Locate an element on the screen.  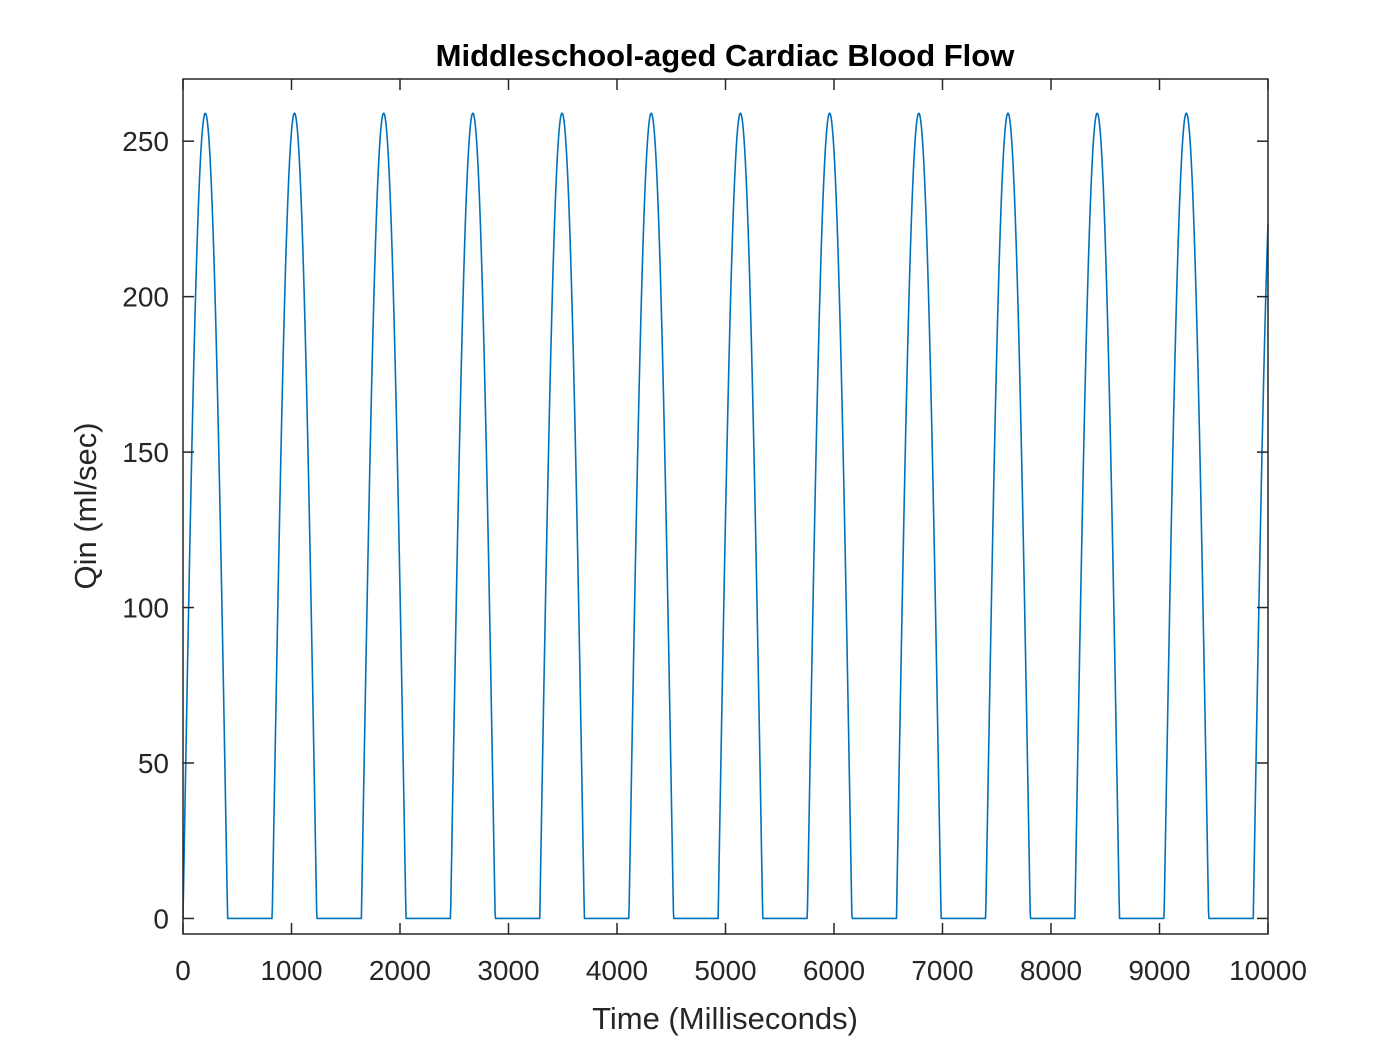
y-tick-label: 150 is located at coordinates (145, 452).